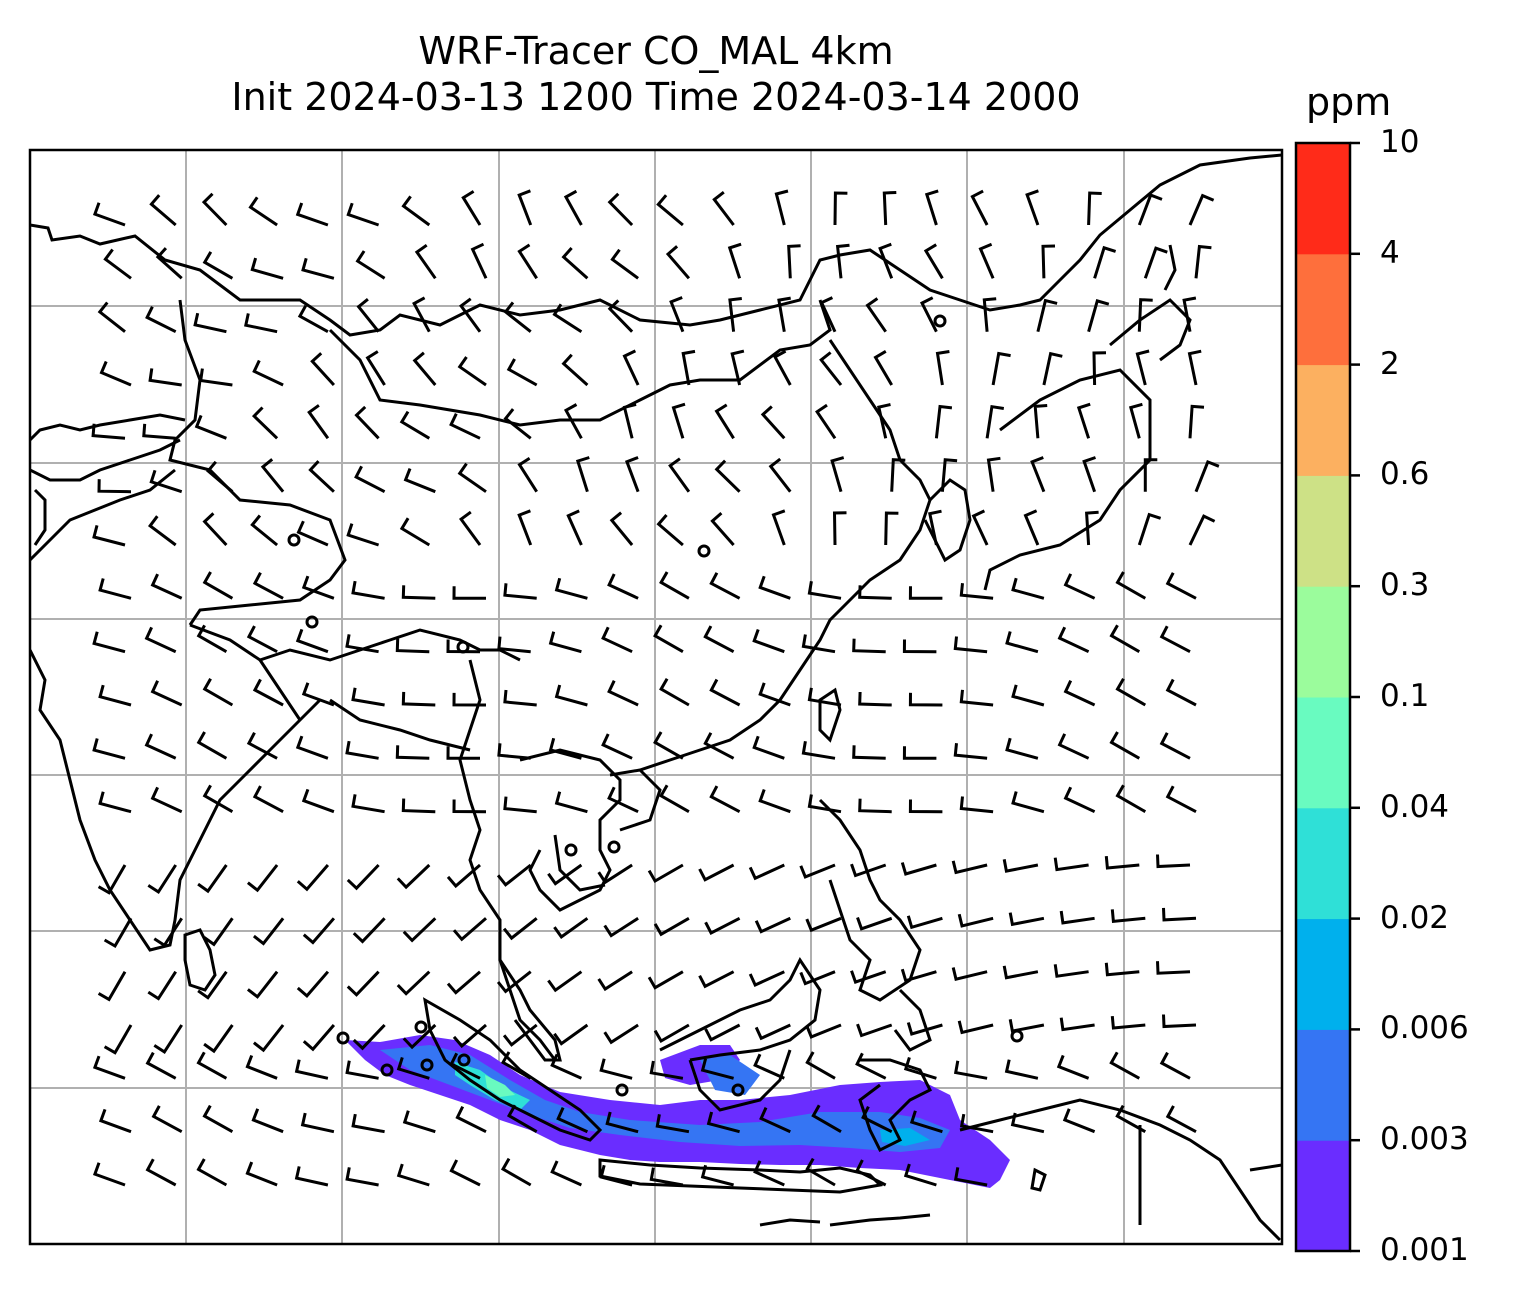 The height and width of the screenshot is (1306, 1528). Describe the element at coordinates (1405, 474) in the screenshot. I see `colorbar-tick-label: 0.6` at that location.